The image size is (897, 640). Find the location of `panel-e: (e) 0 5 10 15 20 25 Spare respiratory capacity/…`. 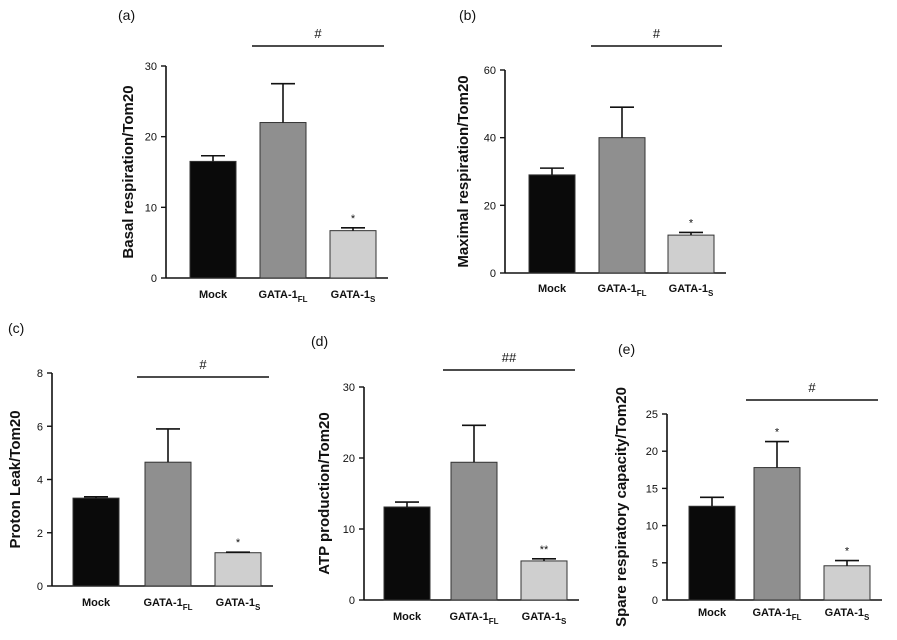

panel-e: (e) 0 5 10 15 20 25 Spare respiratory capacity/… is located at coordinates (747, 484).